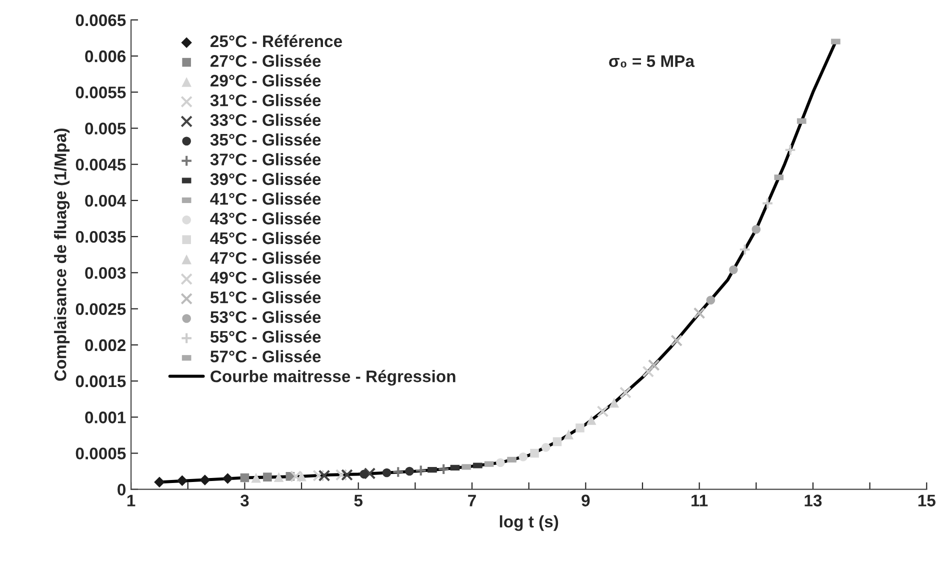 This screenshot has width=936, height=569. Describe the element at coordinates (700, 500) in the screenshot. I see `x-tick-label: 11` at that location.